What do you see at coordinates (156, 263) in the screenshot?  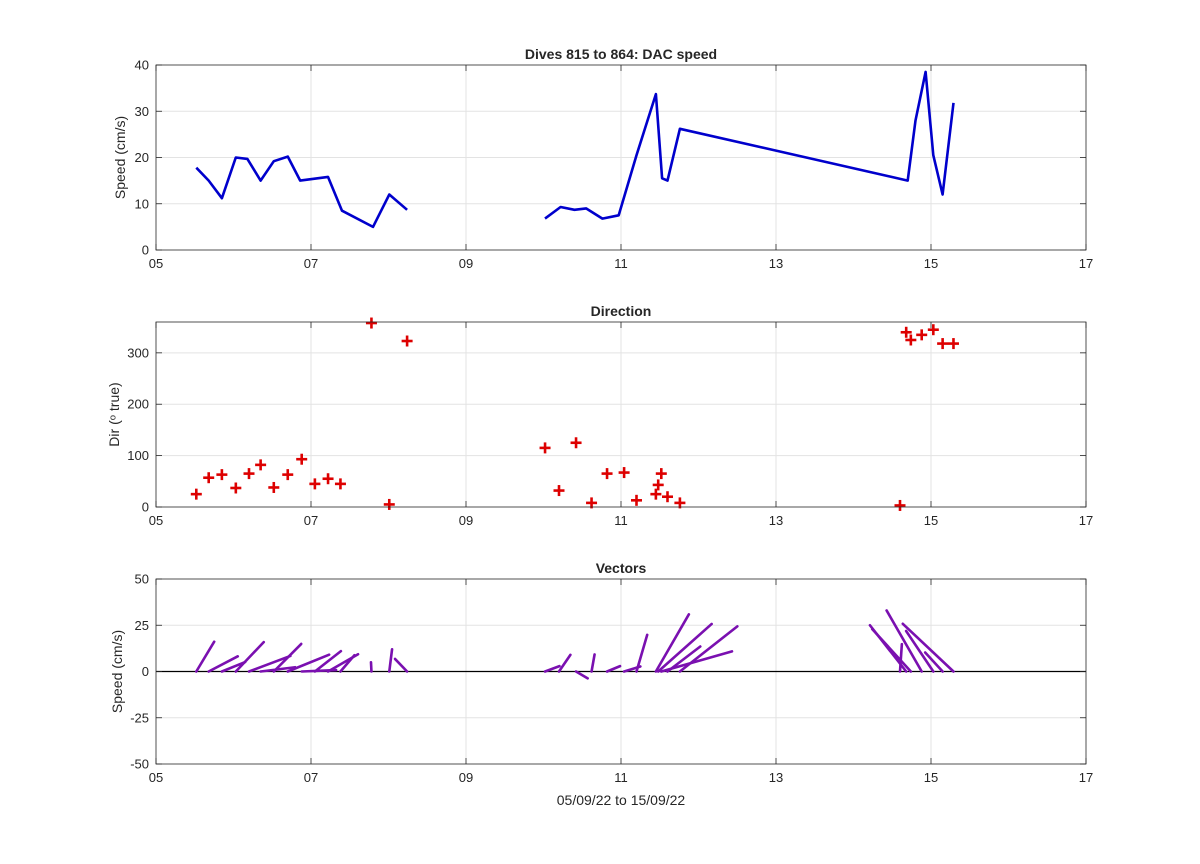 I see `speed-x-tick-label: 05` at bounding box center [156, 263].